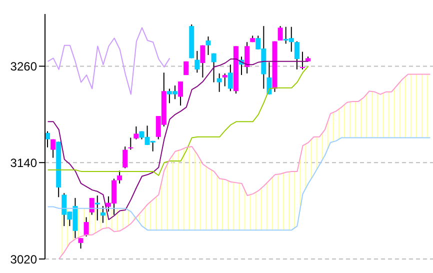 Image resolution: width=433 pixels, height=273 pixels. What do you see at coordinates (24, 259) in the screenshot?
I see `y-tick-label: 3020` at bounding box center [24, 259].